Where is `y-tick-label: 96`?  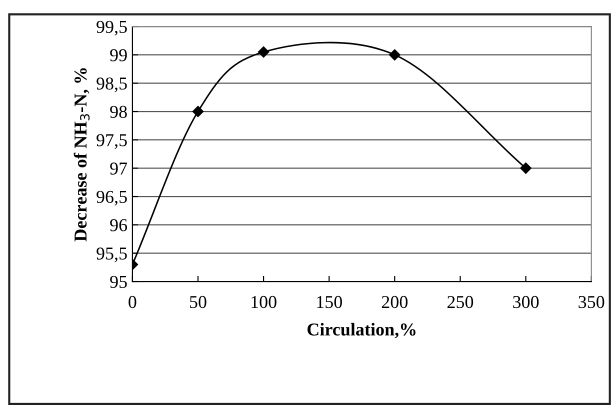
y-tick-label: 96 is located at coordinates (119, 225).